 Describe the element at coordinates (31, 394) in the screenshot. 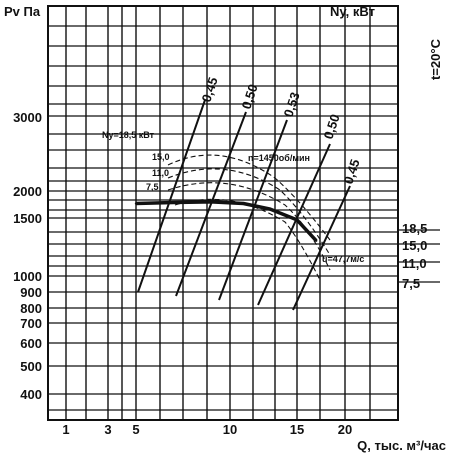

I see `y-tick-label: 400` at that location.